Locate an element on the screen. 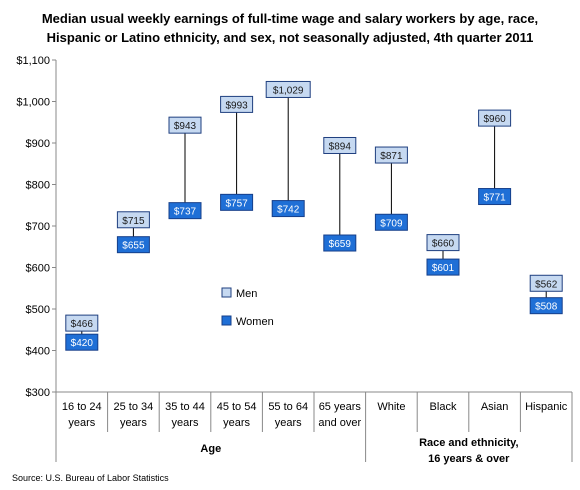 Image resolution: width=580 pixels, height=490 pixels. women-marker-label: $420 is located at coordinates (82, 343).